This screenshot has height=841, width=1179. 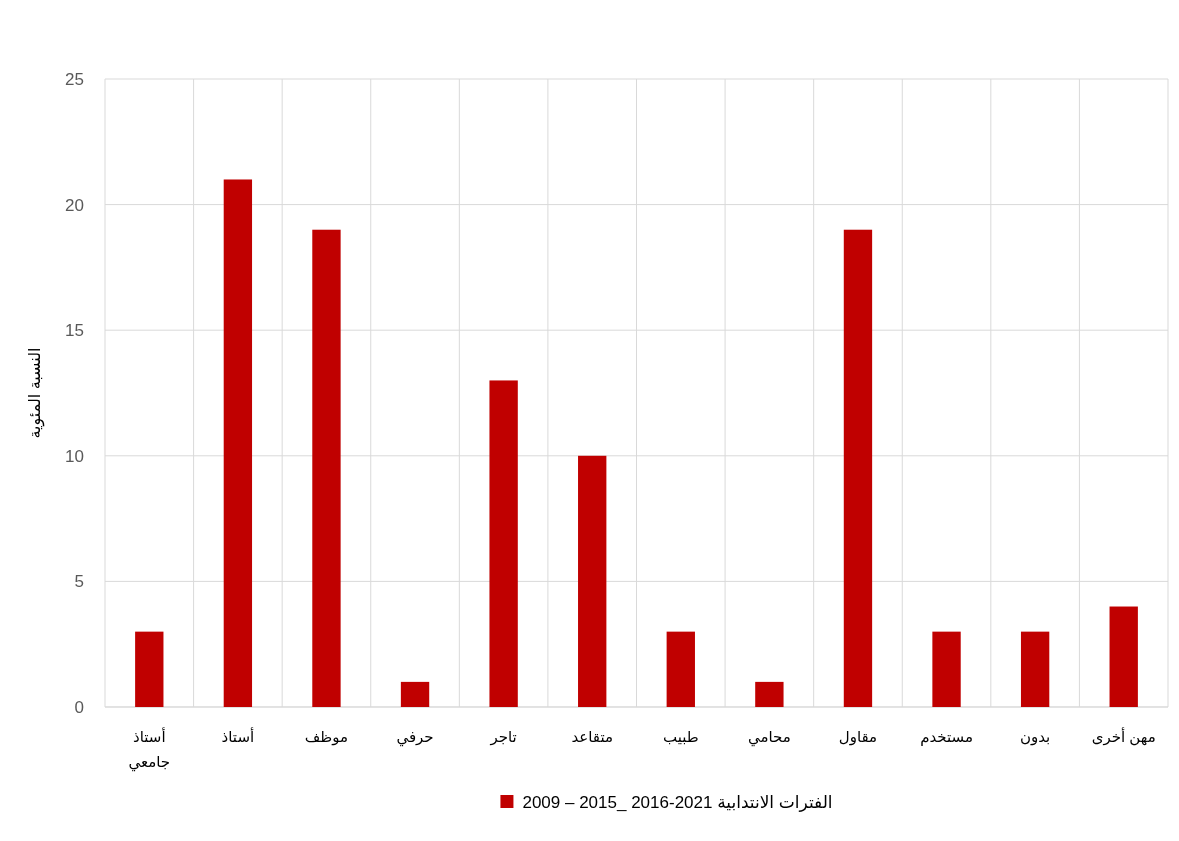 I want to click on x-tick-label: مهن أخرى, so click(x=1123, y=736).